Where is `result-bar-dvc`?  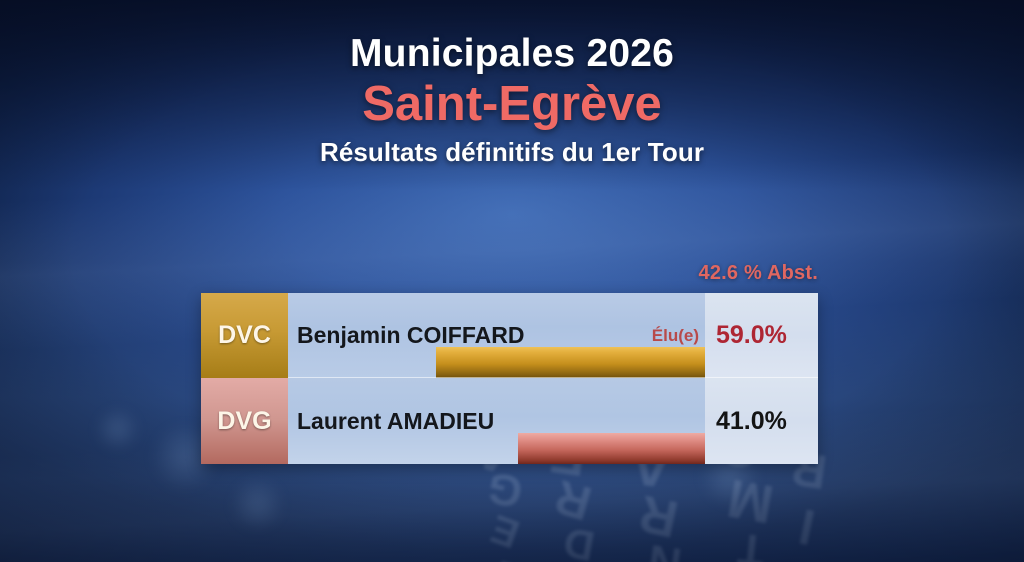 result-bar-dvc is located at coordinates (570, 362).